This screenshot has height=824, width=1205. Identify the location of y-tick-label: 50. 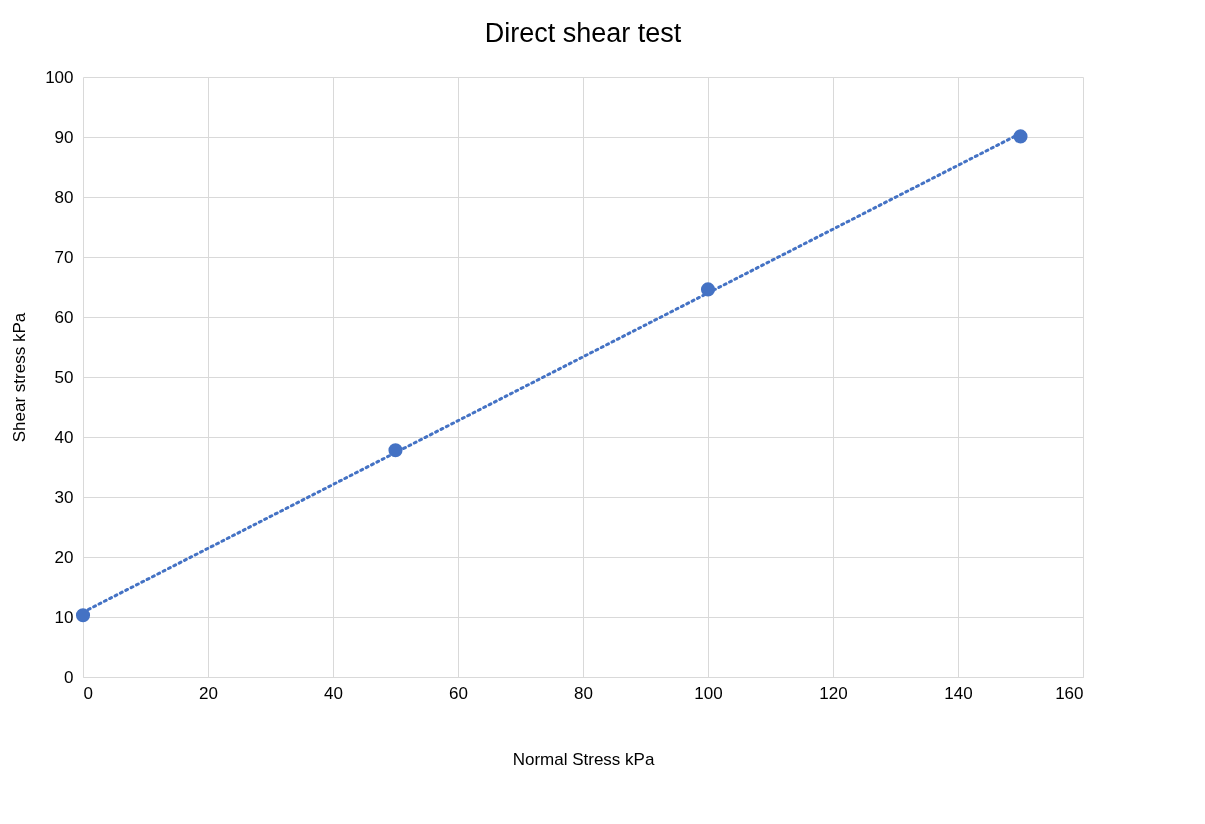
(64, 377).